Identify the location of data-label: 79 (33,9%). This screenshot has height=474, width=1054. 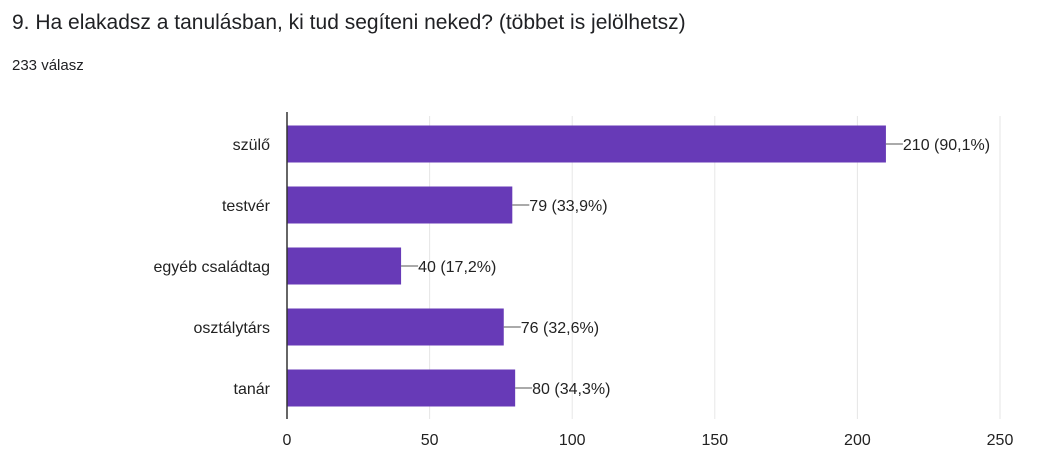
(568, 206).